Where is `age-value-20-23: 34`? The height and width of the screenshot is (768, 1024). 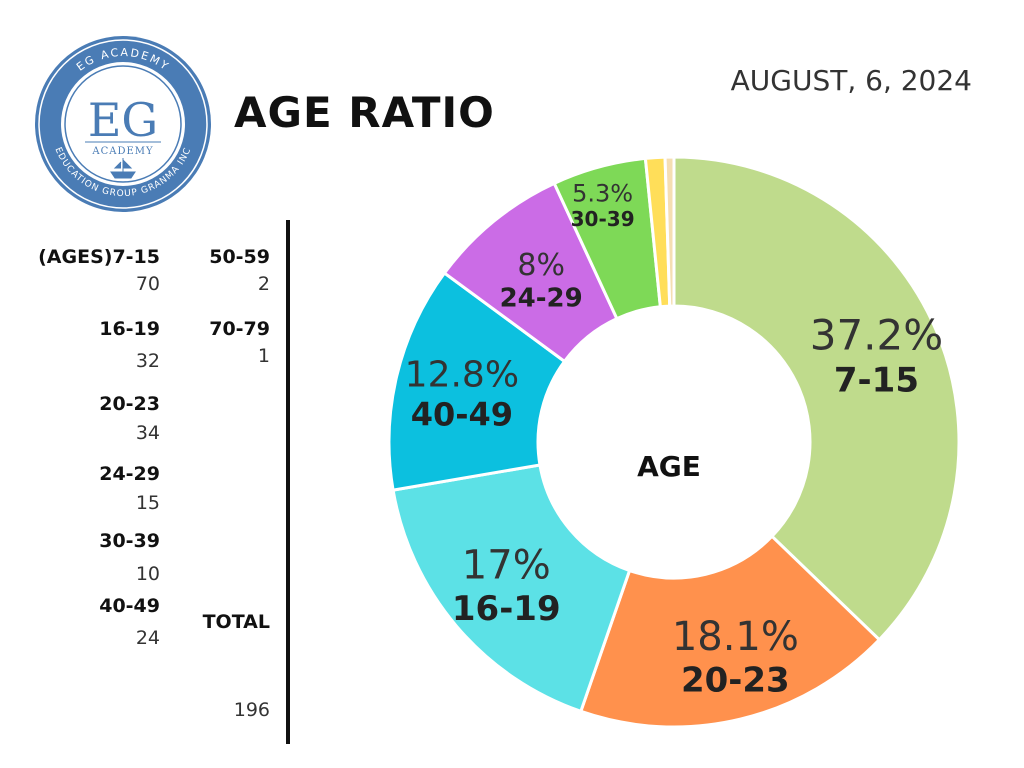
age-value-20-23: 34 is located at coordinates (147, 433).